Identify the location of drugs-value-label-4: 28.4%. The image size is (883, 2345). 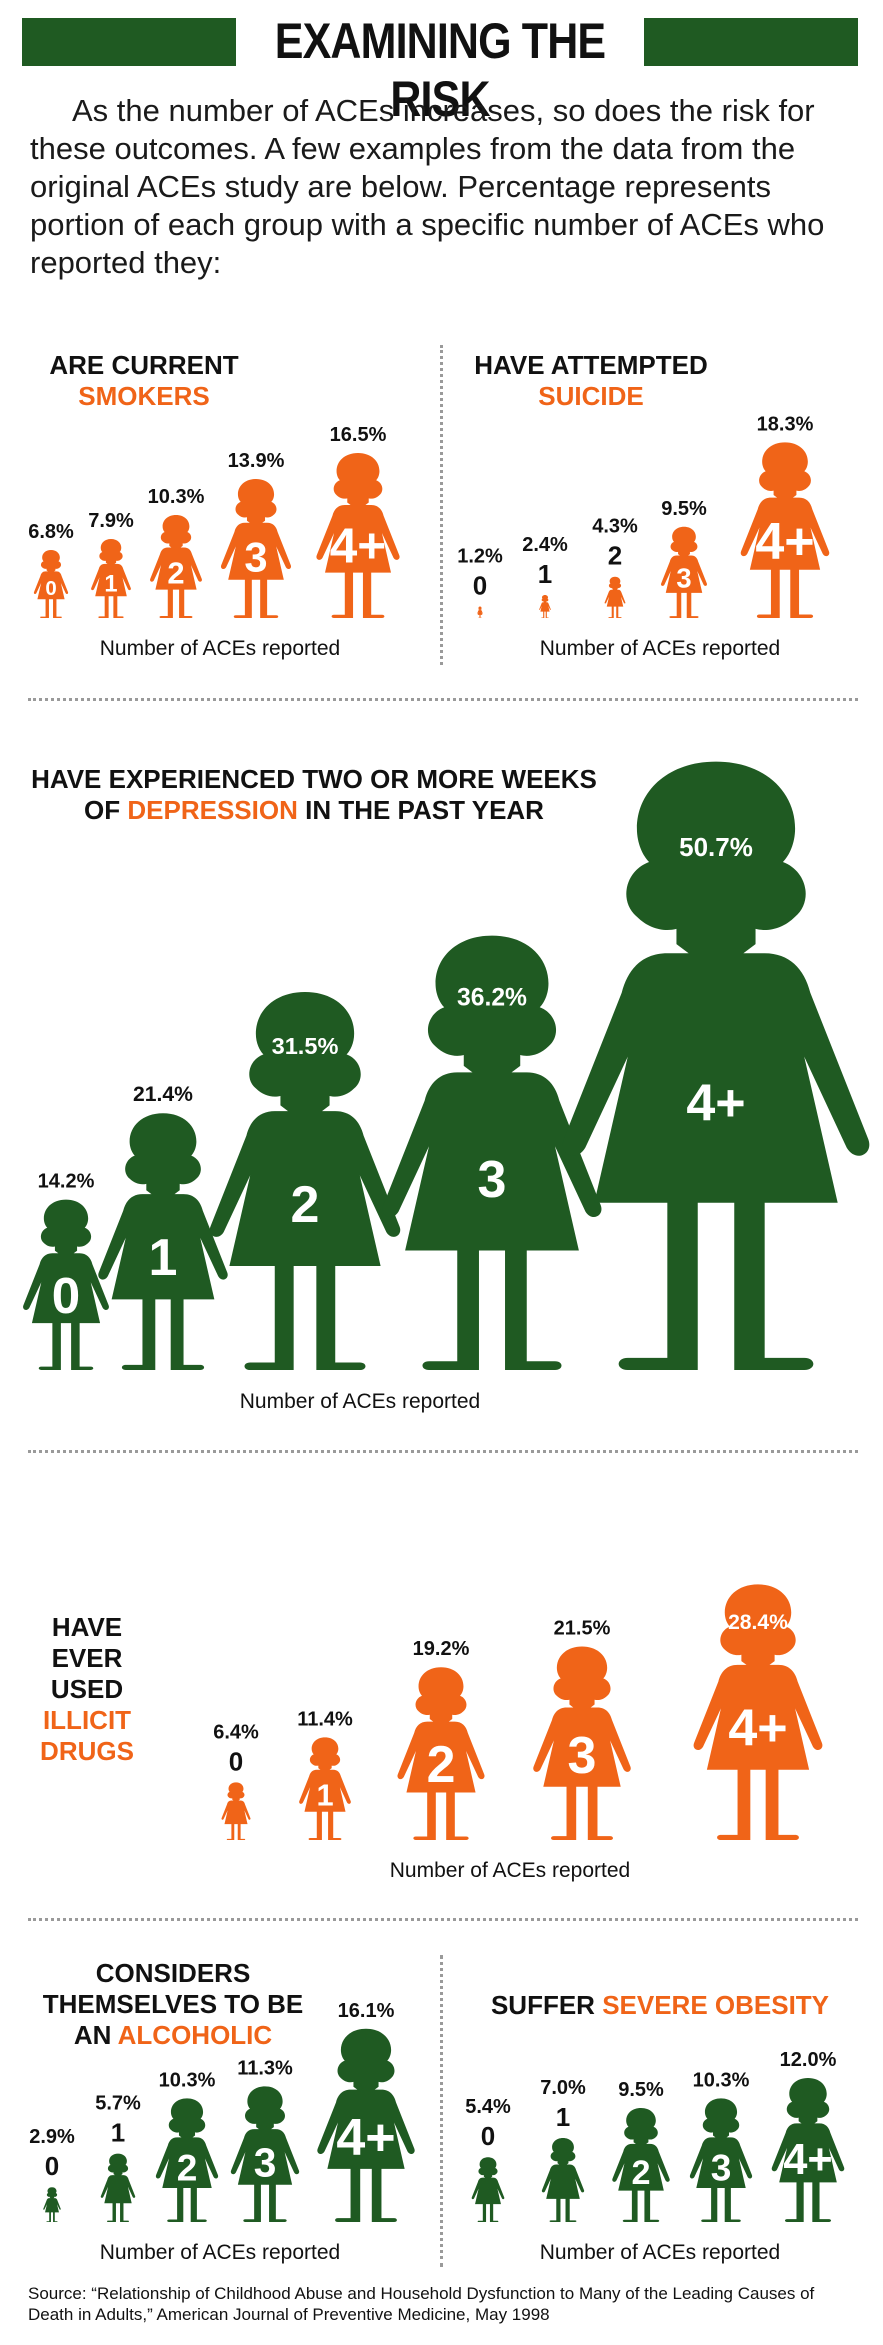
(758, 1622).